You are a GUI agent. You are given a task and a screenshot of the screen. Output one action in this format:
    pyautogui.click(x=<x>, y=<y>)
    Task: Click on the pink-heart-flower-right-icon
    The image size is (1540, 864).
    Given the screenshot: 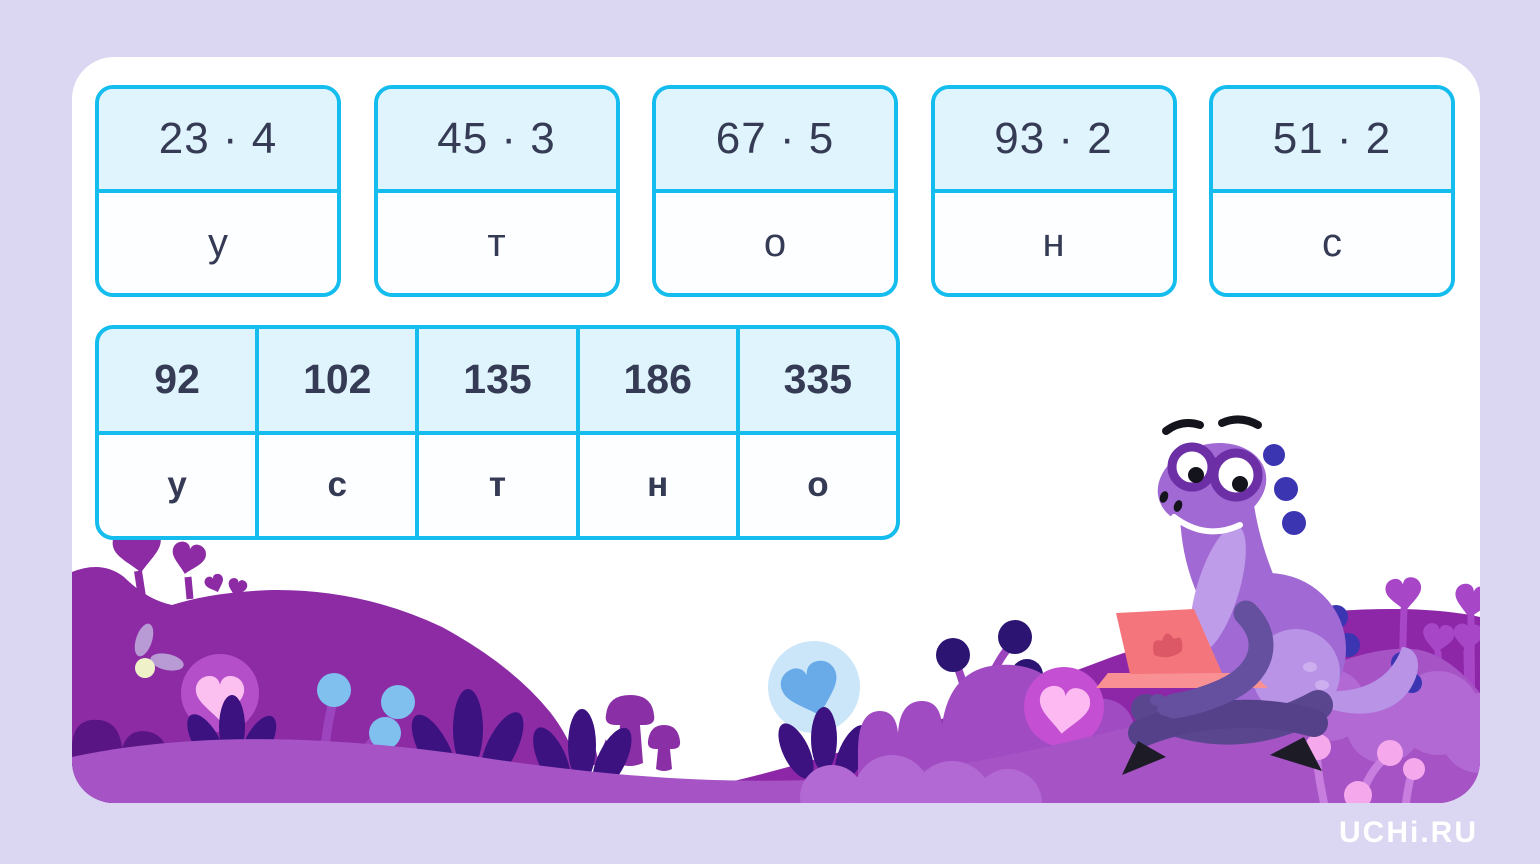 What is the action you would take?
    pyautogui.click(x=1064, y=707)
    